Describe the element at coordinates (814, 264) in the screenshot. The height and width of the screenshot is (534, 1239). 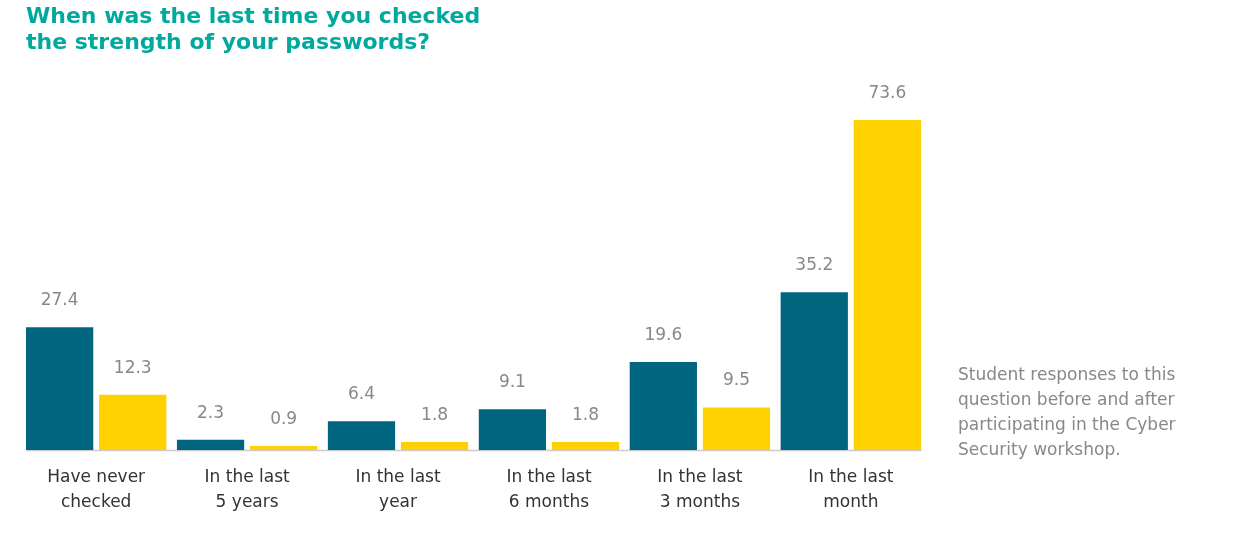
I see `data-label: 35.2` at that location.